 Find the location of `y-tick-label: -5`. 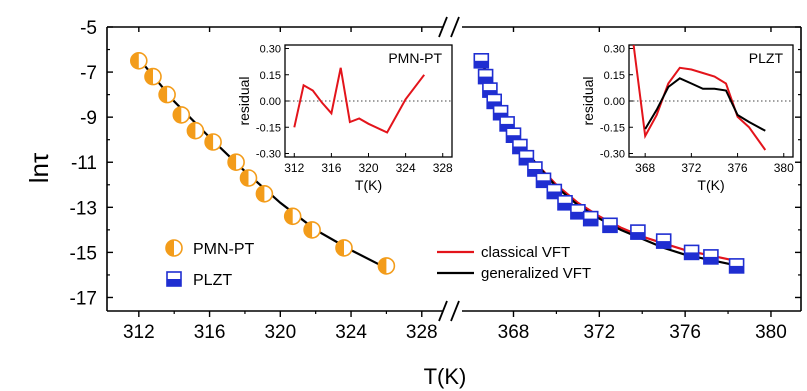

y-tick-label: -5 is located at coordinates (88, 28).